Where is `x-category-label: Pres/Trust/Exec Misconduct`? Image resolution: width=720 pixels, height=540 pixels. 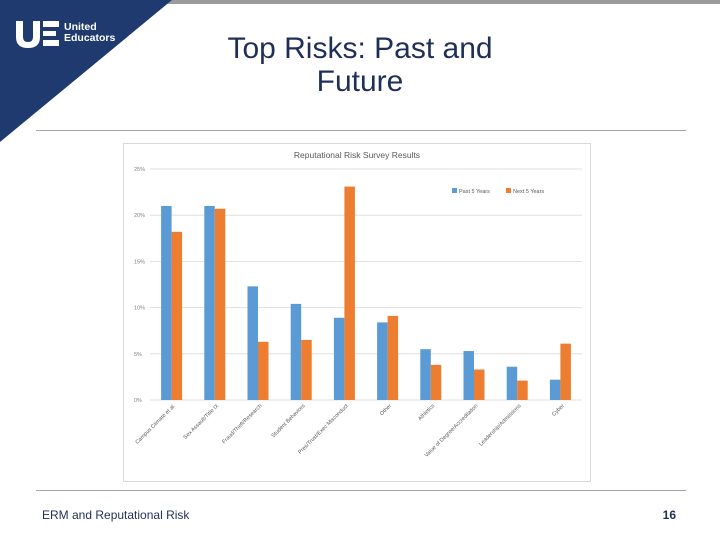 x-category-label: Pres/Trust/Exec Misconduct is located at coordinates (323, 429).